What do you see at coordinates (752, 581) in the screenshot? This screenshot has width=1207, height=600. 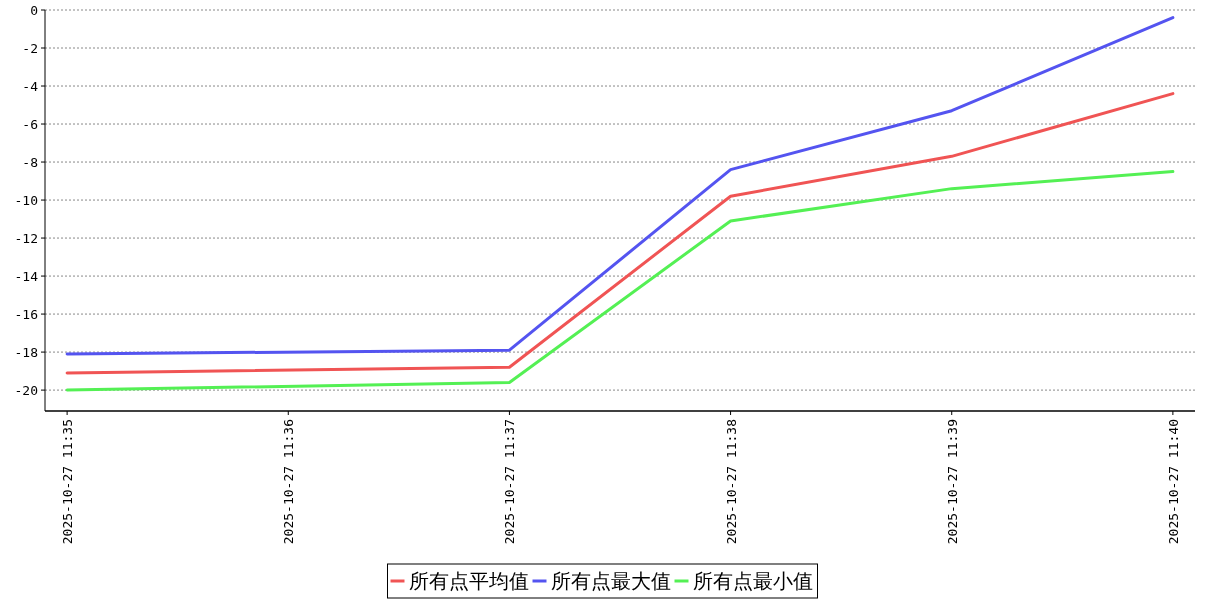 I see `legend-label: 所有点最小值` at bounding box center [752, 581].